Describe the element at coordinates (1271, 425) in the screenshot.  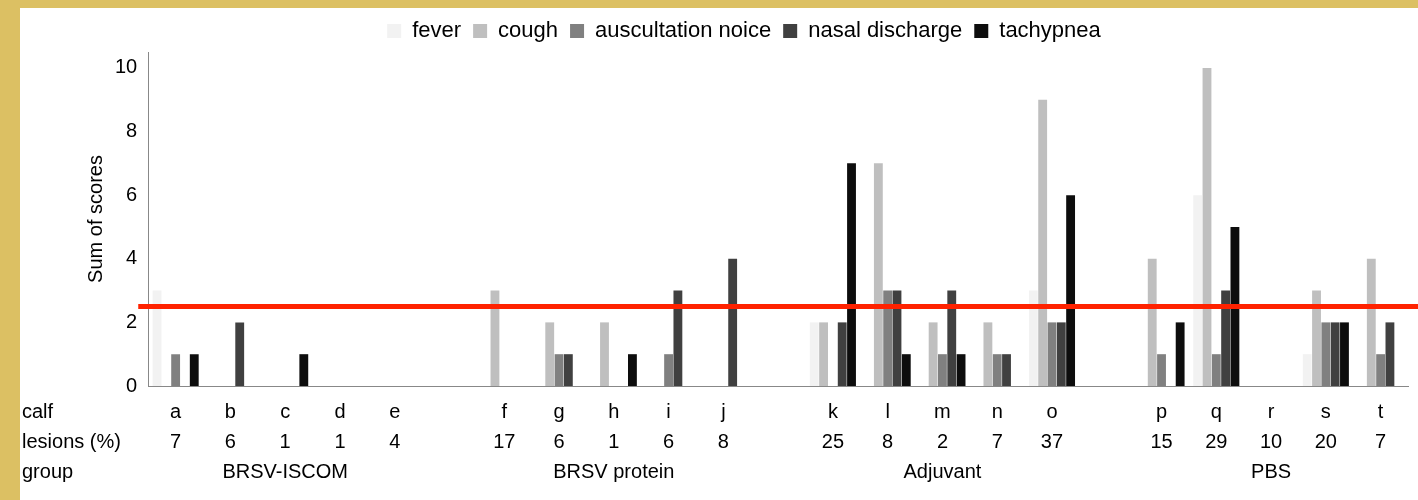
I see `x-tick-label: r 10` at that location.